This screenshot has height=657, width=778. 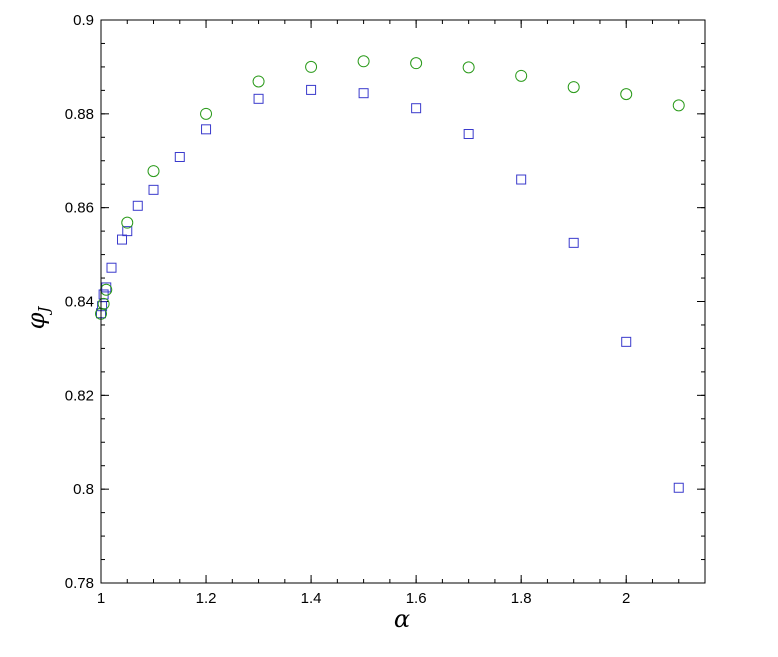 What do you see at coordinates (206, 598) in the screenshot?
I see `x-tick-label: 1.2` at bounding box center [206, 598].